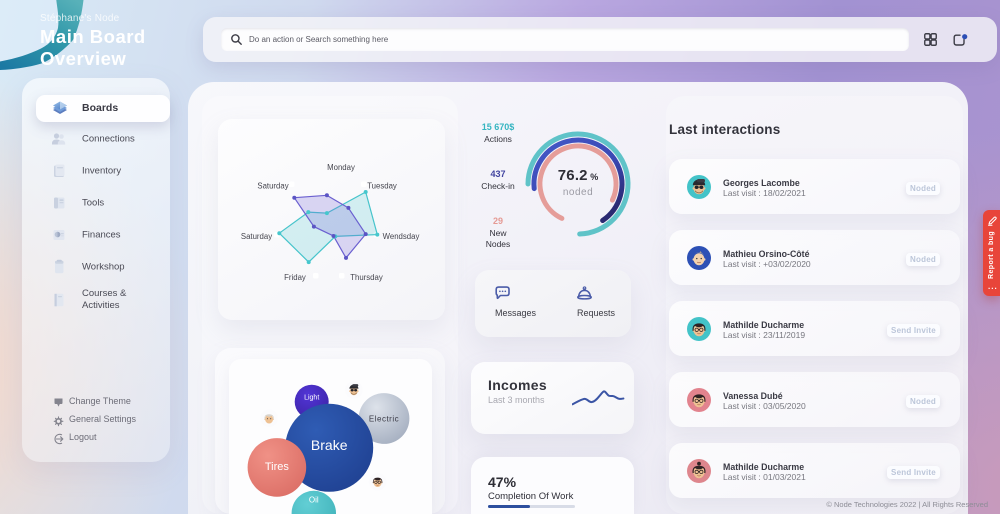 The image size is (1000, 514). What do you see at coordinates (295, 277) in the screenshot?
I see `svg-text: Friday` at bounding box center [295, 277].